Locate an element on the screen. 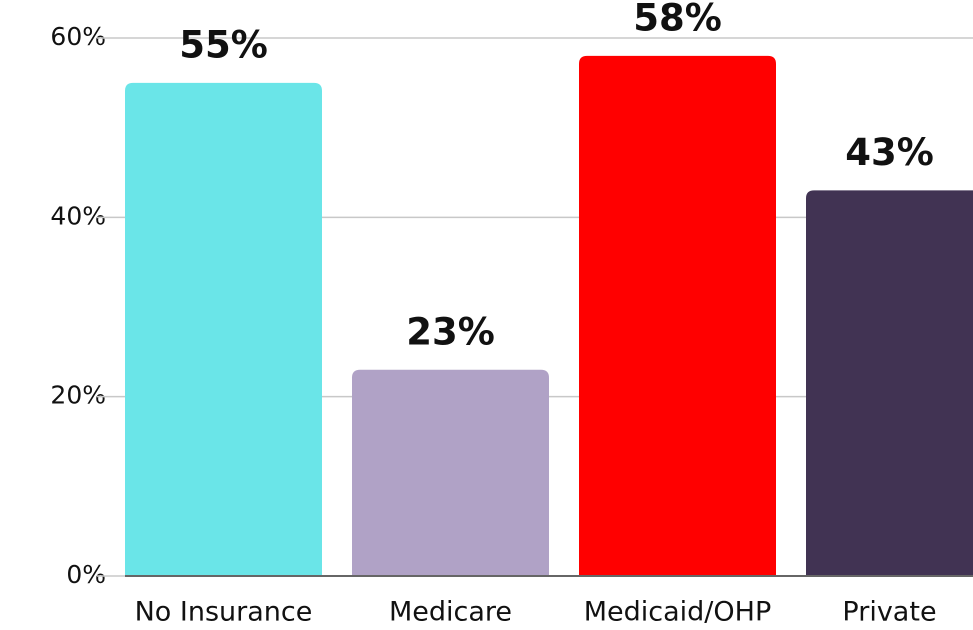 The image size is (973, 630). y-tick-label: 20% is located at coordinates (78, 395).